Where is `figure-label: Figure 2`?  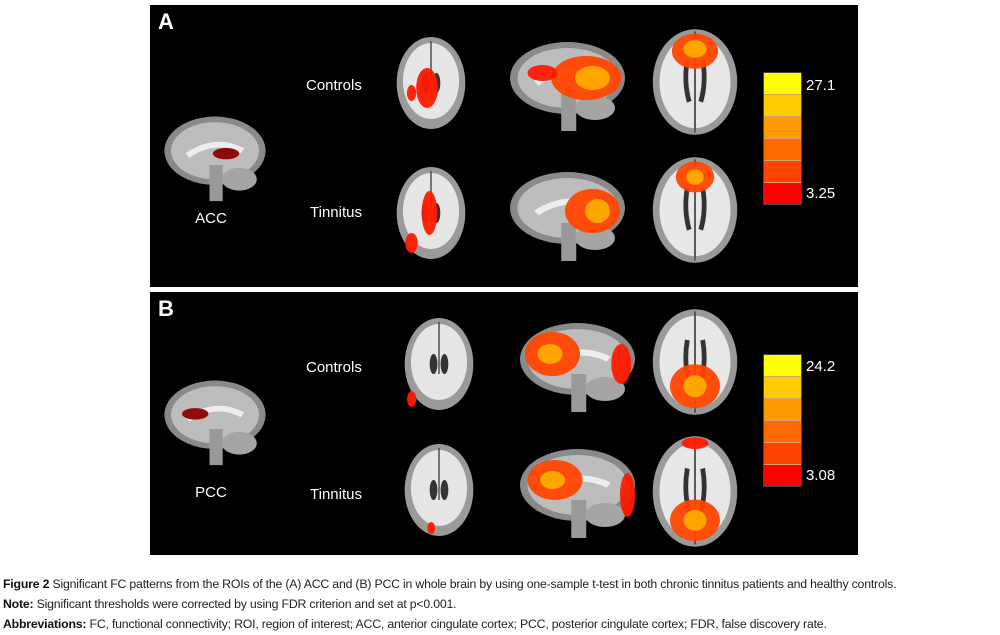
figure-label: Figure 2 is located at coordinates (26, 584).